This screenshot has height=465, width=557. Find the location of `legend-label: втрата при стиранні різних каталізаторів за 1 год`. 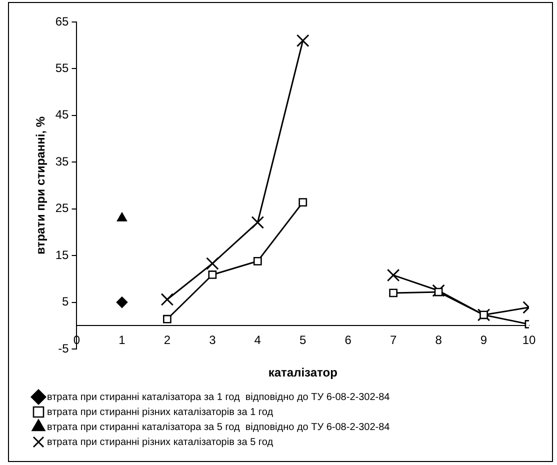

legend-label: втрата при стиранні різних каталізаторів за 1 год is located at coordinates (160, 412).